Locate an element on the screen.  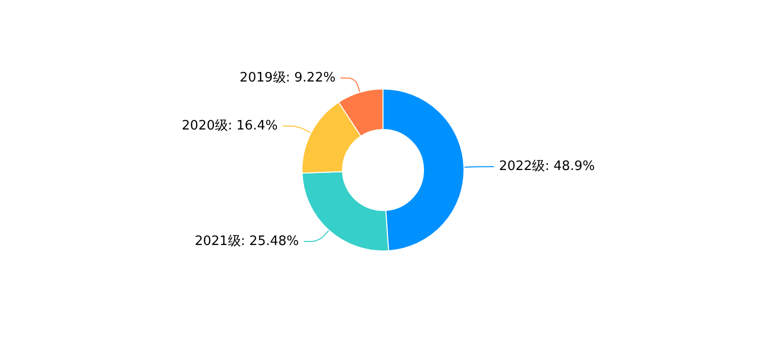
slice-label: 2019级: 9.22% is located at coordinates (288, 78).